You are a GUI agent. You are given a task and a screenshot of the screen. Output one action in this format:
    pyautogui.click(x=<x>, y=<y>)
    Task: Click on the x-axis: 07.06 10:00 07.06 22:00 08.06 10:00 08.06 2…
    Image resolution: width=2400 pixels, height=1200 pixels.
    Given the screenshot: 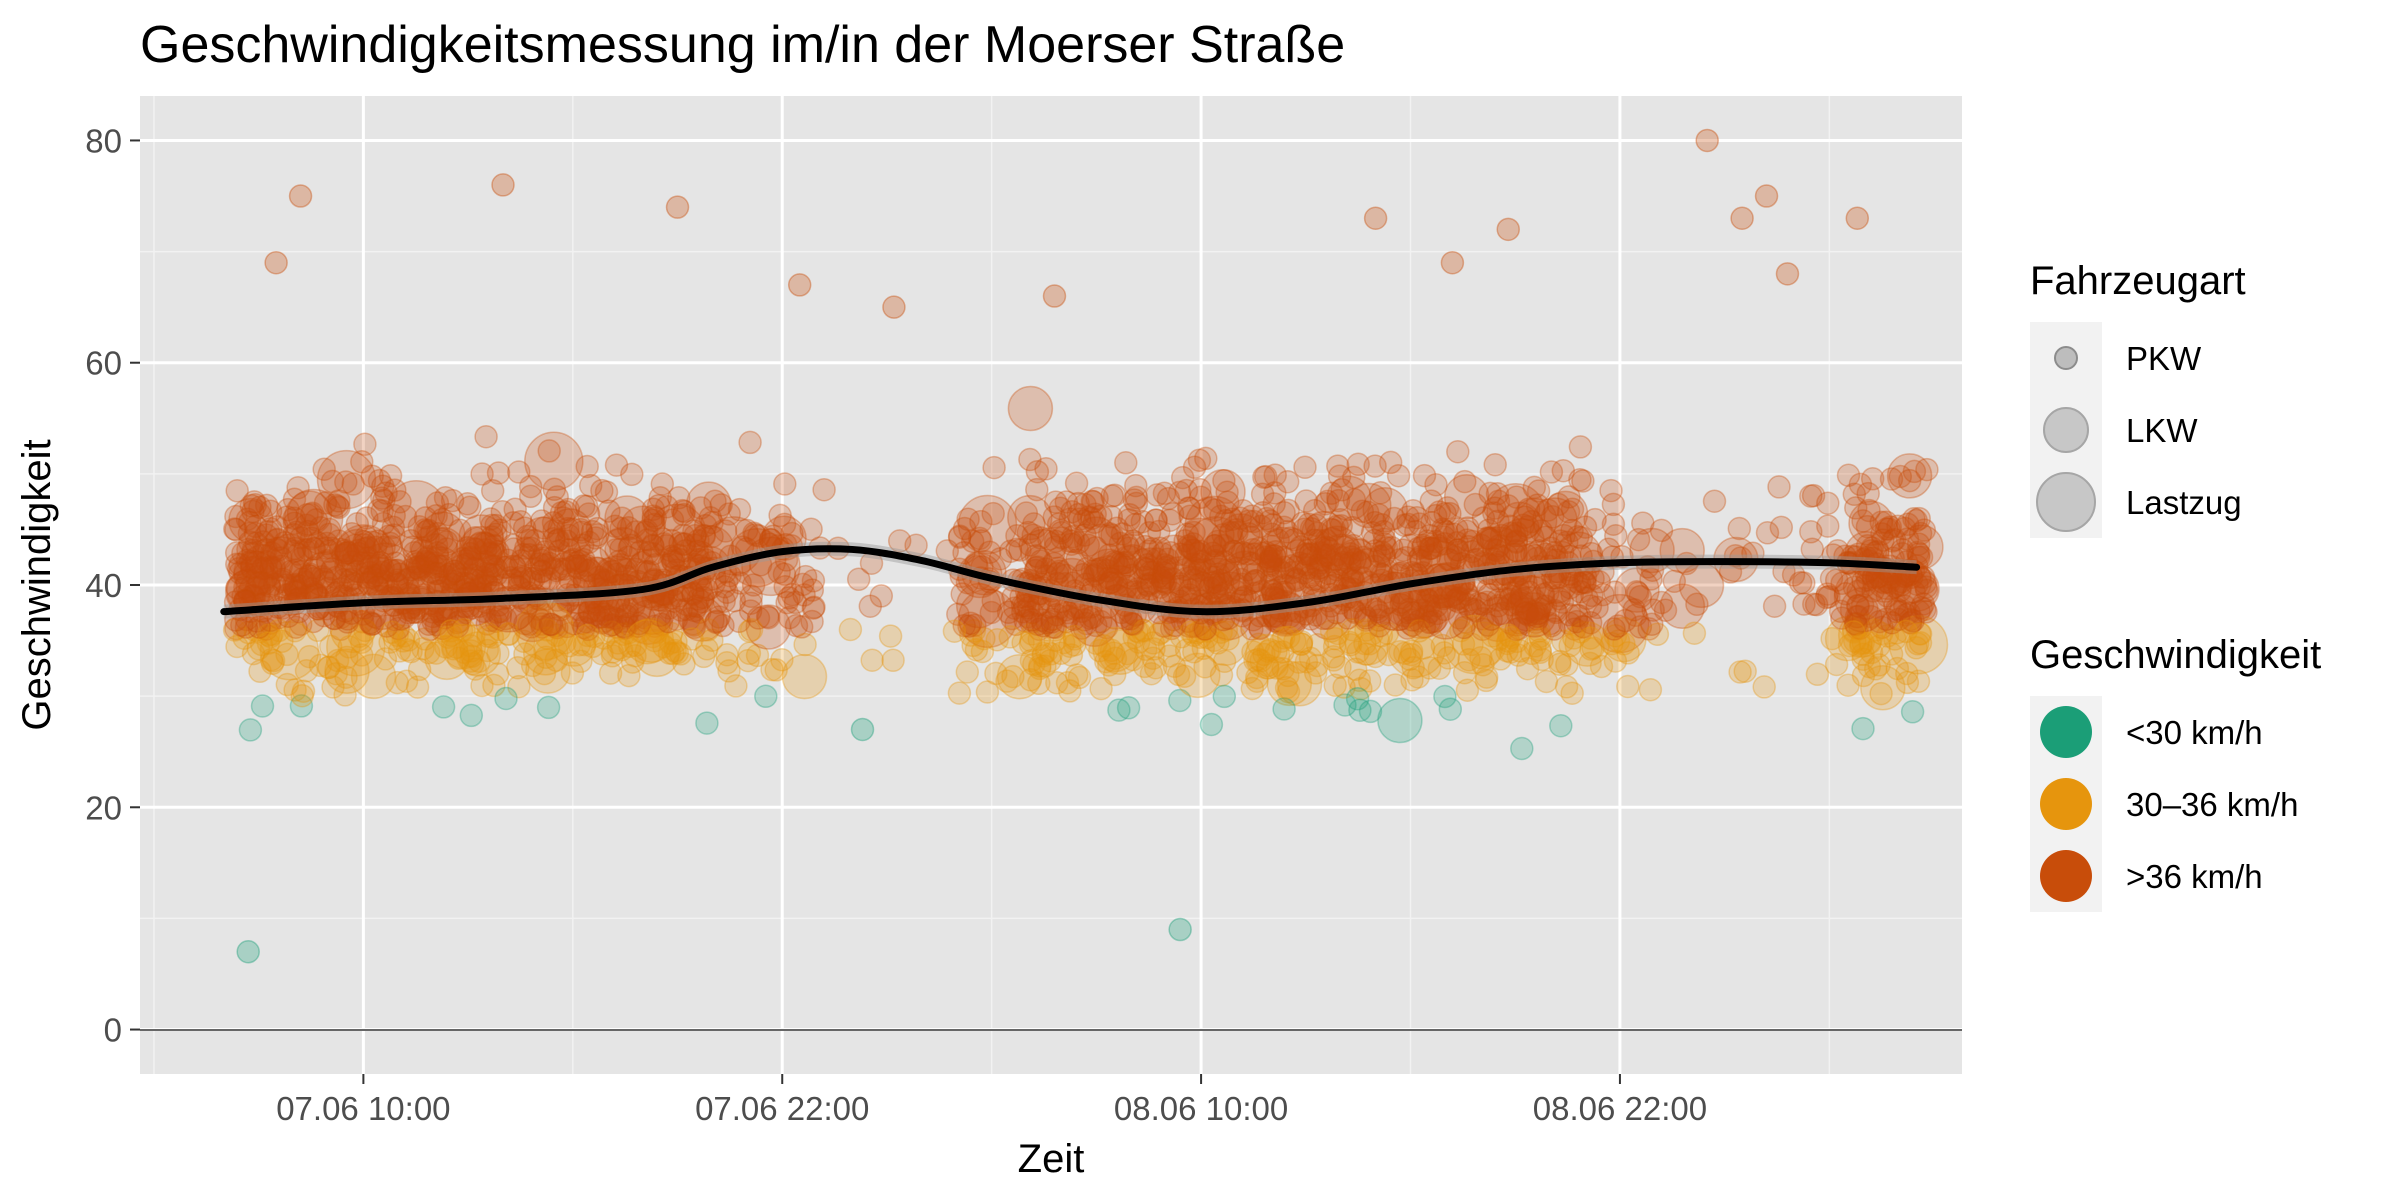 What is the action you would take?
    pyautogui.click(x=991, y=1100)
    